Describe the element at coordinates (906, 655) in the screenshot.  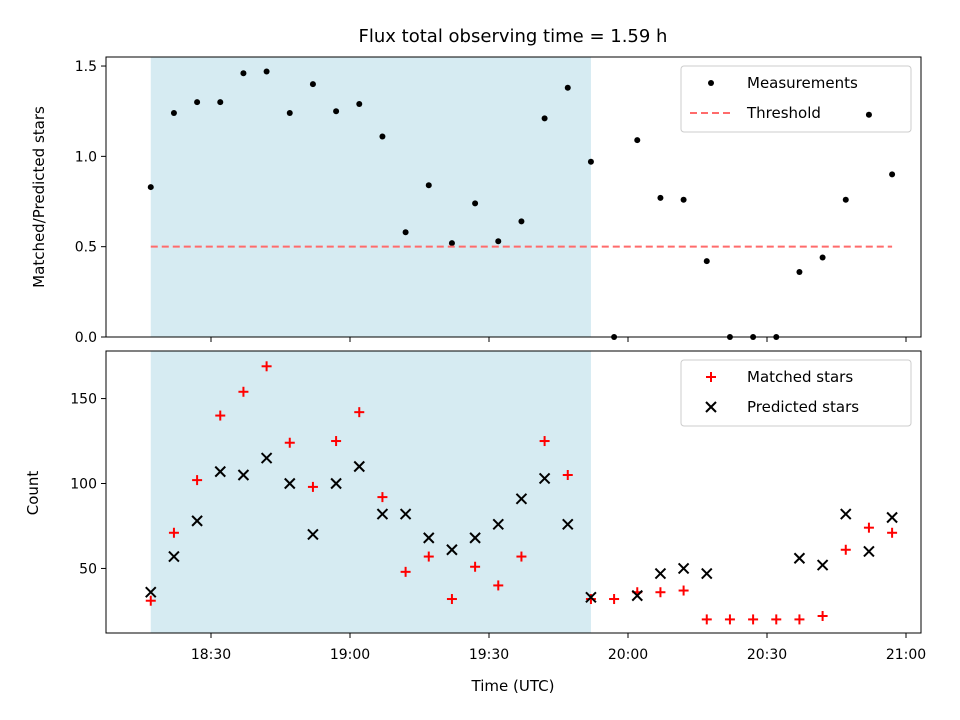
I see `x-tick-label: 21:00` at that location.